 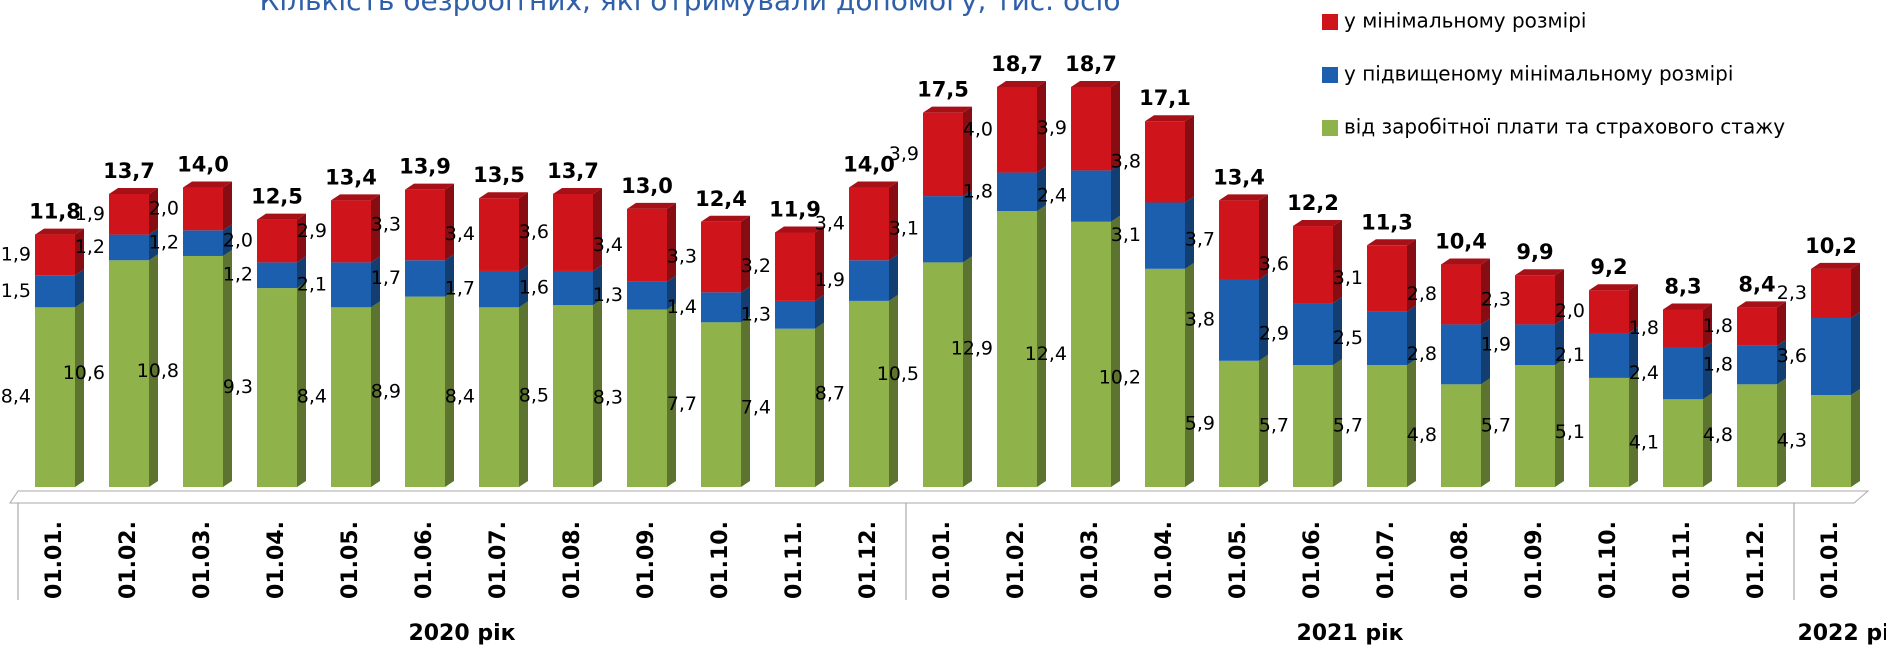 What do you see at coordinates (90, 214) in the screenshot?
I see `value-label: 1,9` at bounding box center [90, 214].